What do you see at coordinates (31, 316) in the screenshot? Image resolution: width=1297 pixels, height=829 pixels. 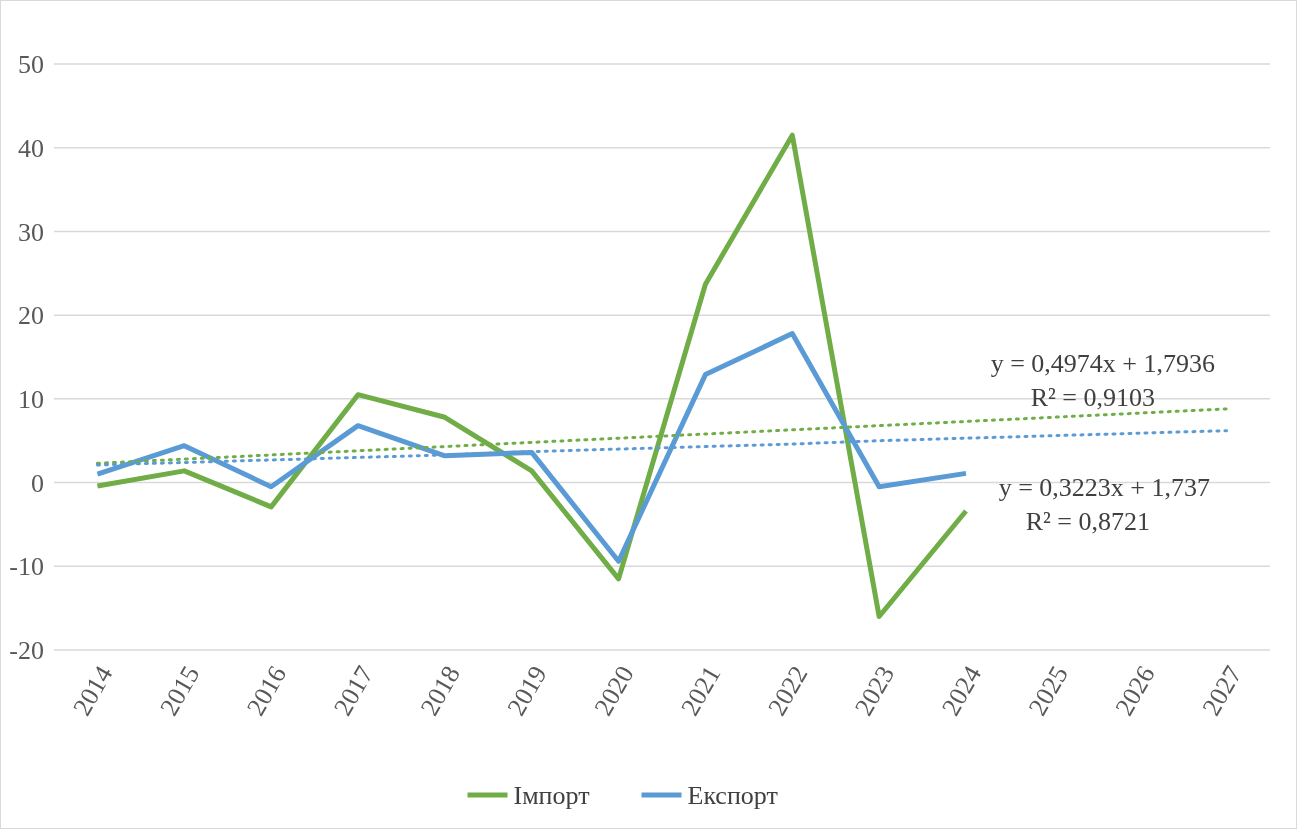 I see `y-tick-label: 20` at bounding box center [31, 316].